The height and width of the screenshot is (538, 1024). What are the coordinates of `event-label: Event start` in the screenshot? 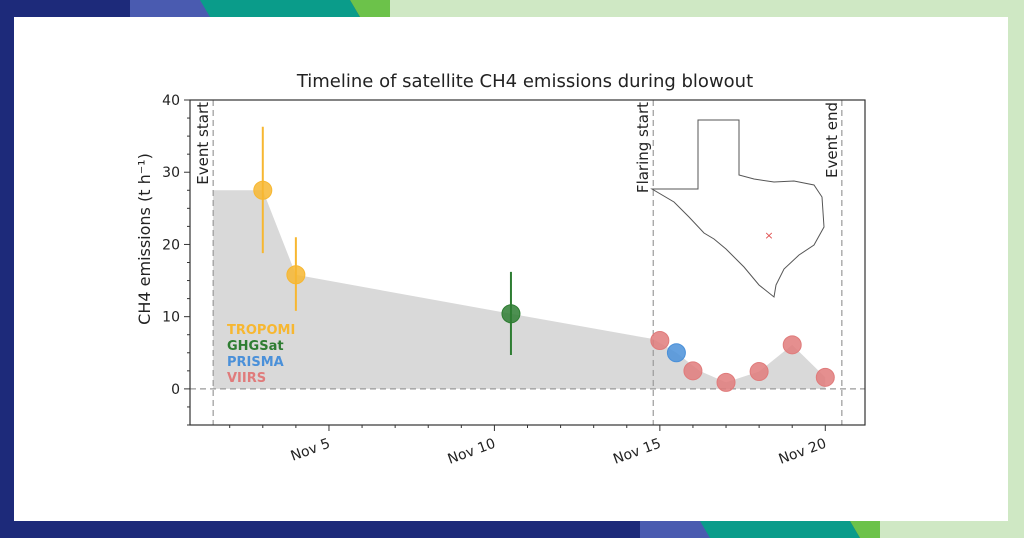 It's located at (203, 143).